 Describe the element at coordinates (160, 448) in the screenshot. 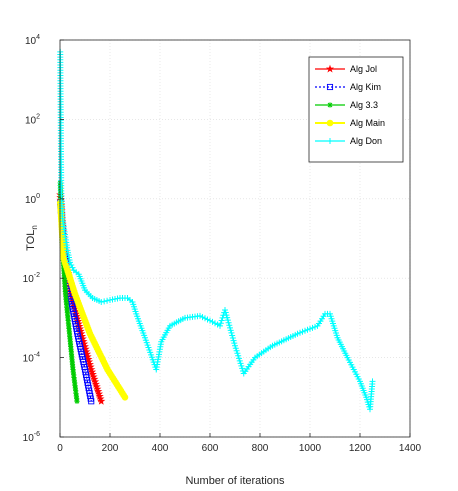

I see `x-tick-label: 400` at that location.